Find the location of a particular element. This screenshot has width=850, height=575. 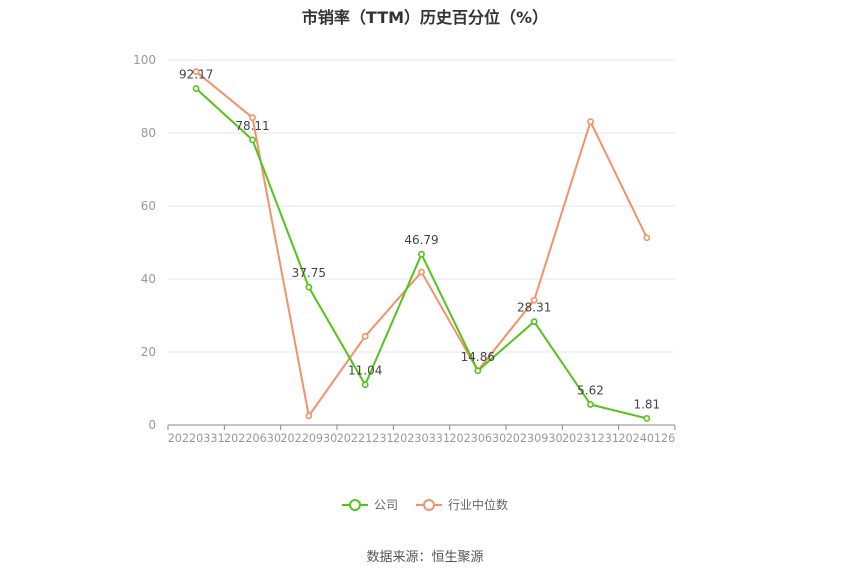

y-tick-label: 20 is located at coordinates (148, 352).